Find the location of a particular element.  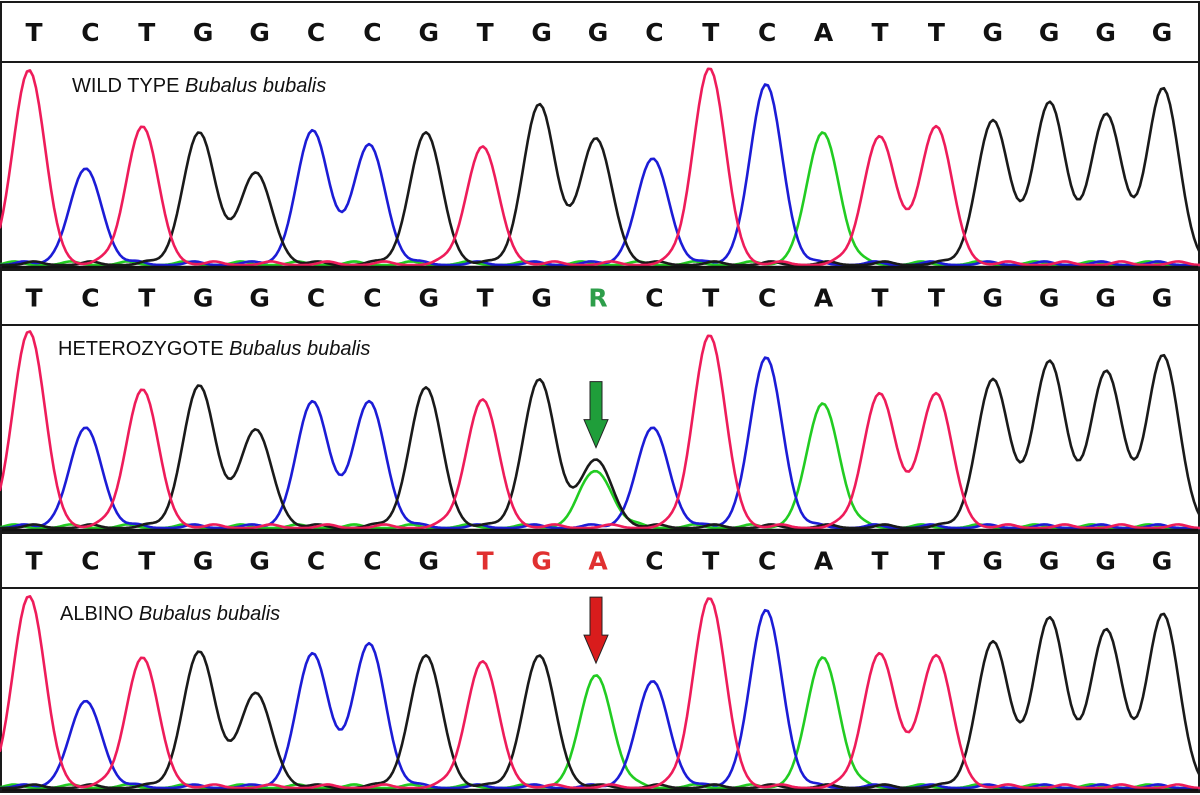

sample-label: HETEROZYGOTE Bubalus bubalis is located at coordinates (214, 349).